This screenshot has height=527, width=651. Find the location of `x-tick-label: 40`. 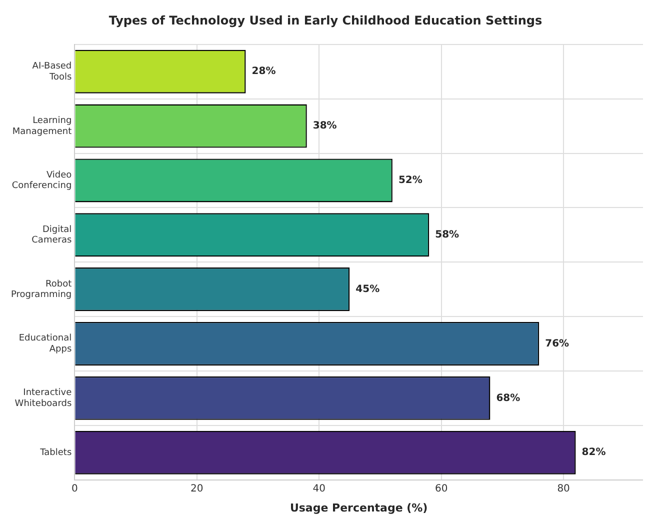

x-tick-label: 40 is located at coordinates (319, 488).